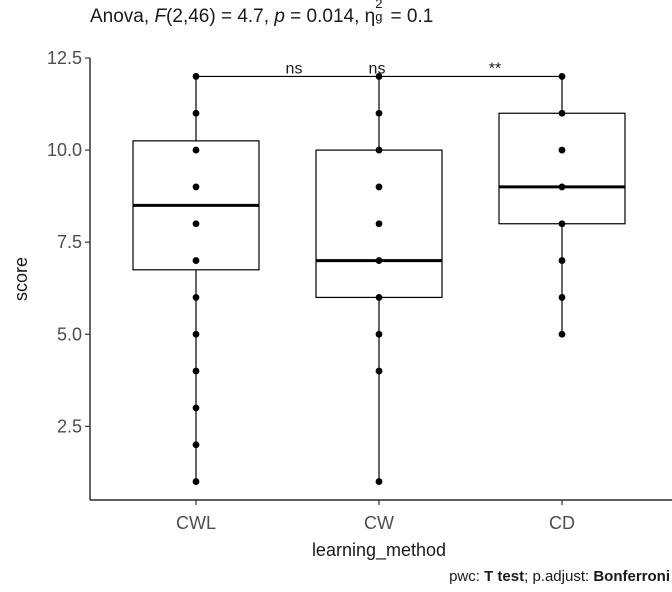 This screenshot has width=672, height=592. I want to click on title-stat-args: (2,46) = 4.7,, so click(220, 16).